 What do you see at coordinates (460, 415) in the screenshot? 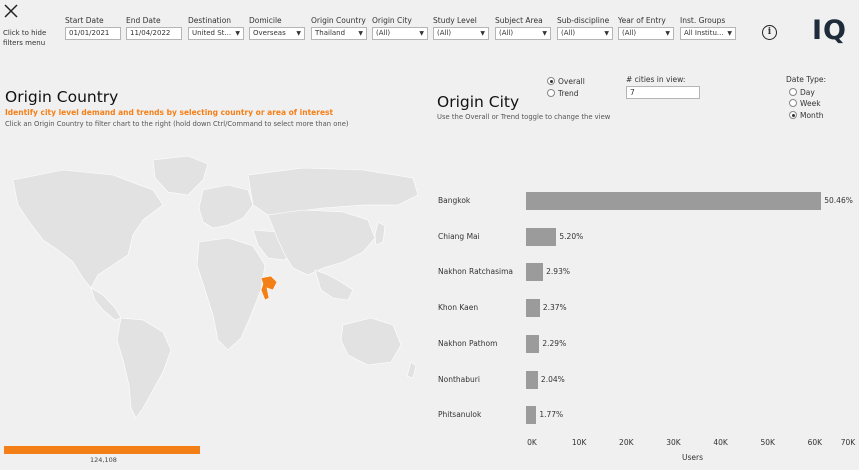
I see `bar-category-label: Phitsanulok` at bounding box center [460, 415].